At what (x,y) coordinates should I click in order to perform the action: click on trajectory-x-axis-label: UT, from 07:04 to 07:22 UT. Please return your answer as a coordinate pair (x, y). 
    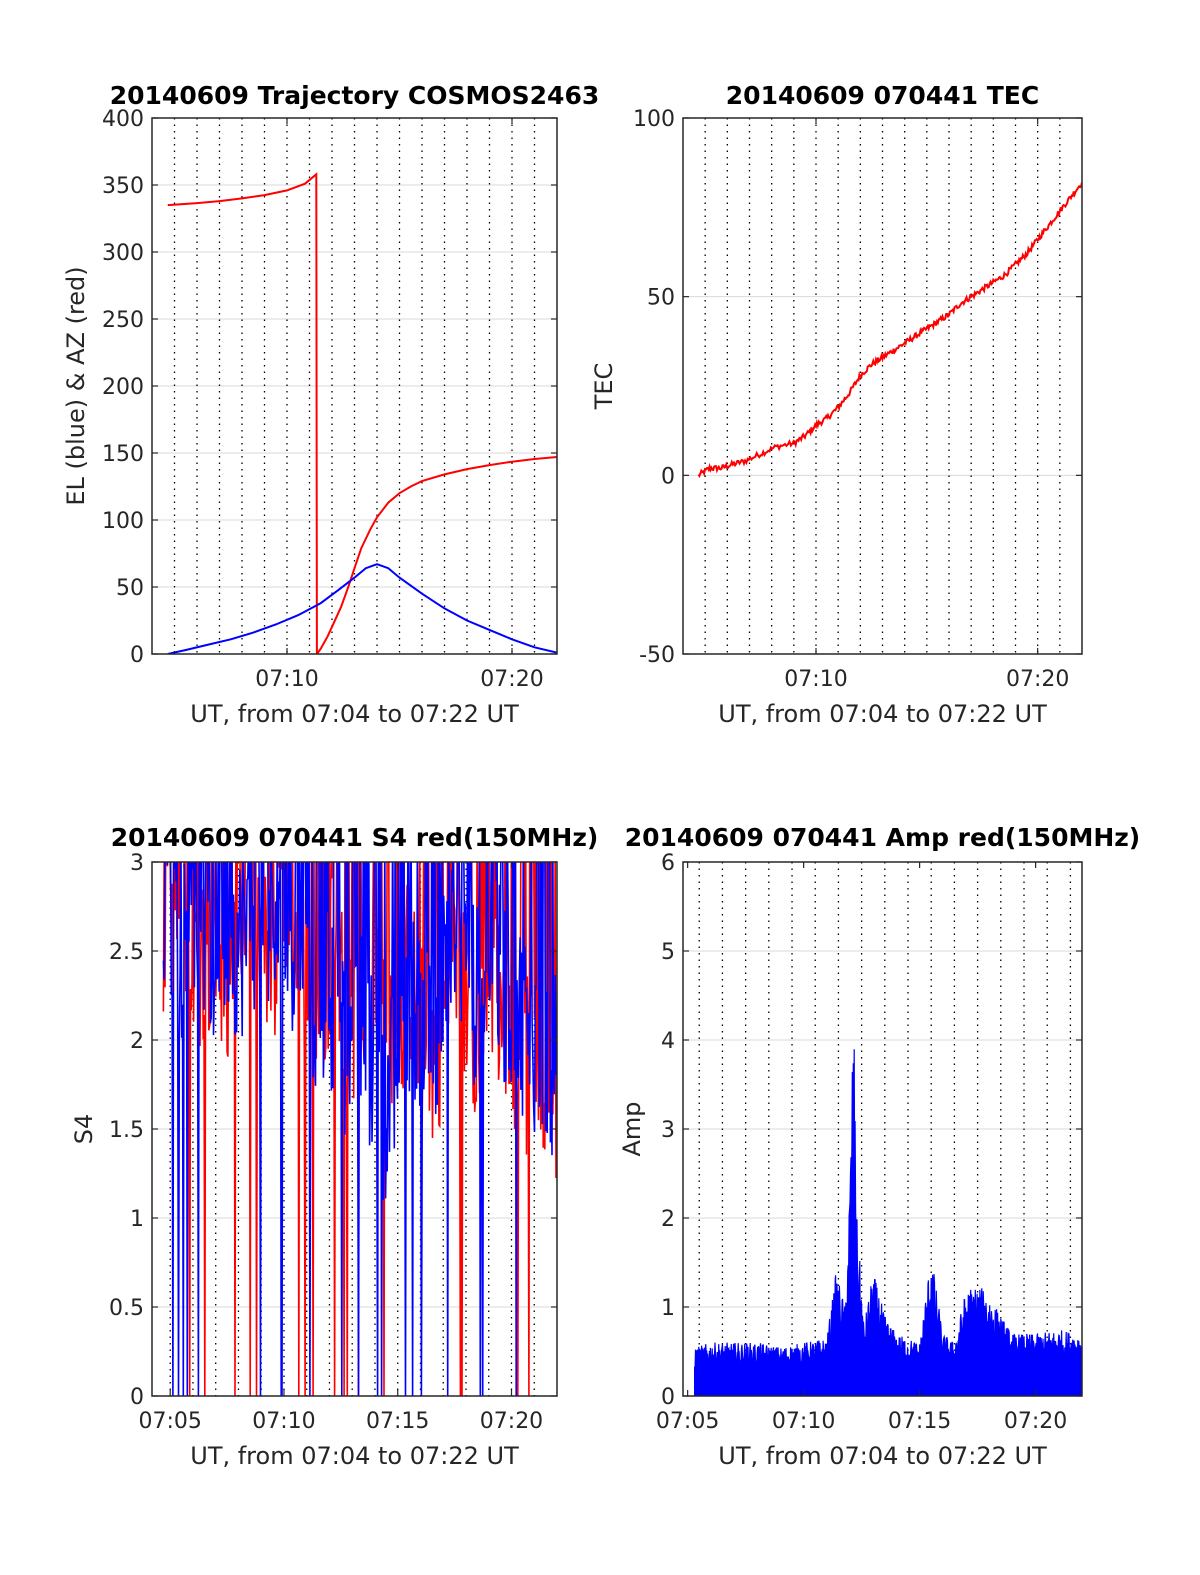
    Looking at the image, I should click on (354, 714).